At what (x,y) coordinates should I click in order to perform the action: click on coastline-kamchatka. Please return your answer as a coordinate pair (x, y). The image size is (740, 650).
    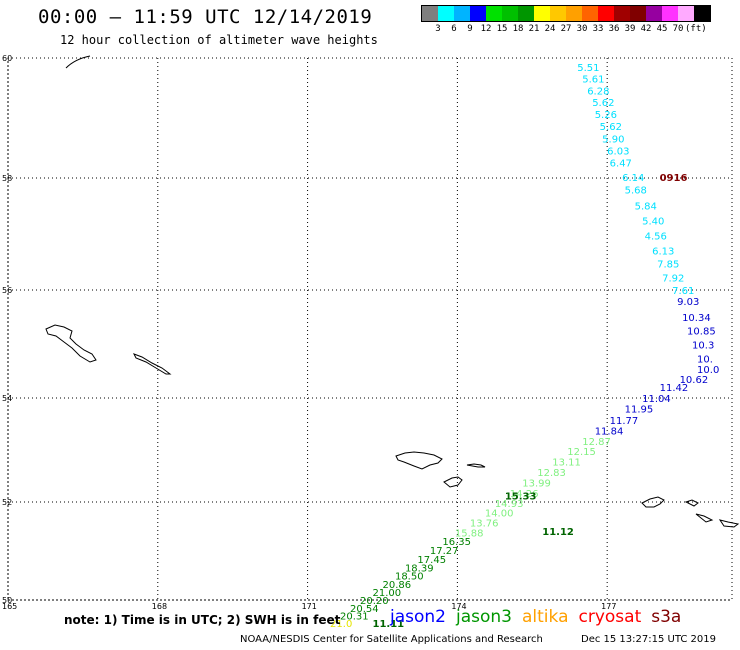
    Looking at the image, I should click on (78, 62).